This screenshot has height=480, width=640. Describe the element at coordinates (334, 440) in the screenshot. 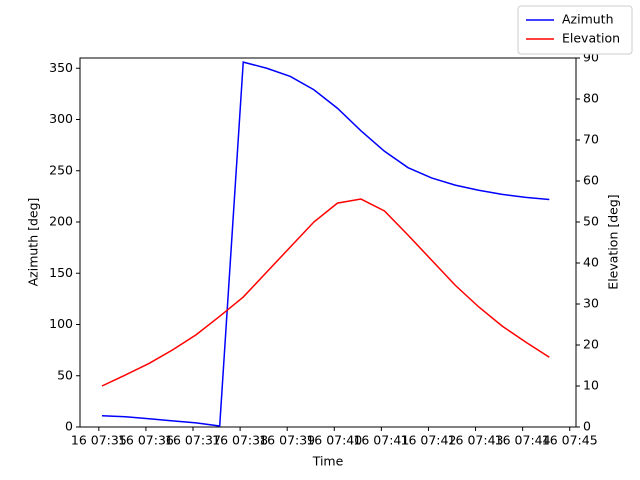

I see `x-tick-label: 16 07:40` at that location.